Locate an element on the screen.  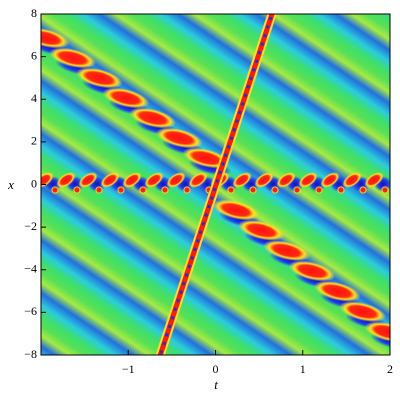
y-tick-label: 2 is located at coordinates (34, 141).